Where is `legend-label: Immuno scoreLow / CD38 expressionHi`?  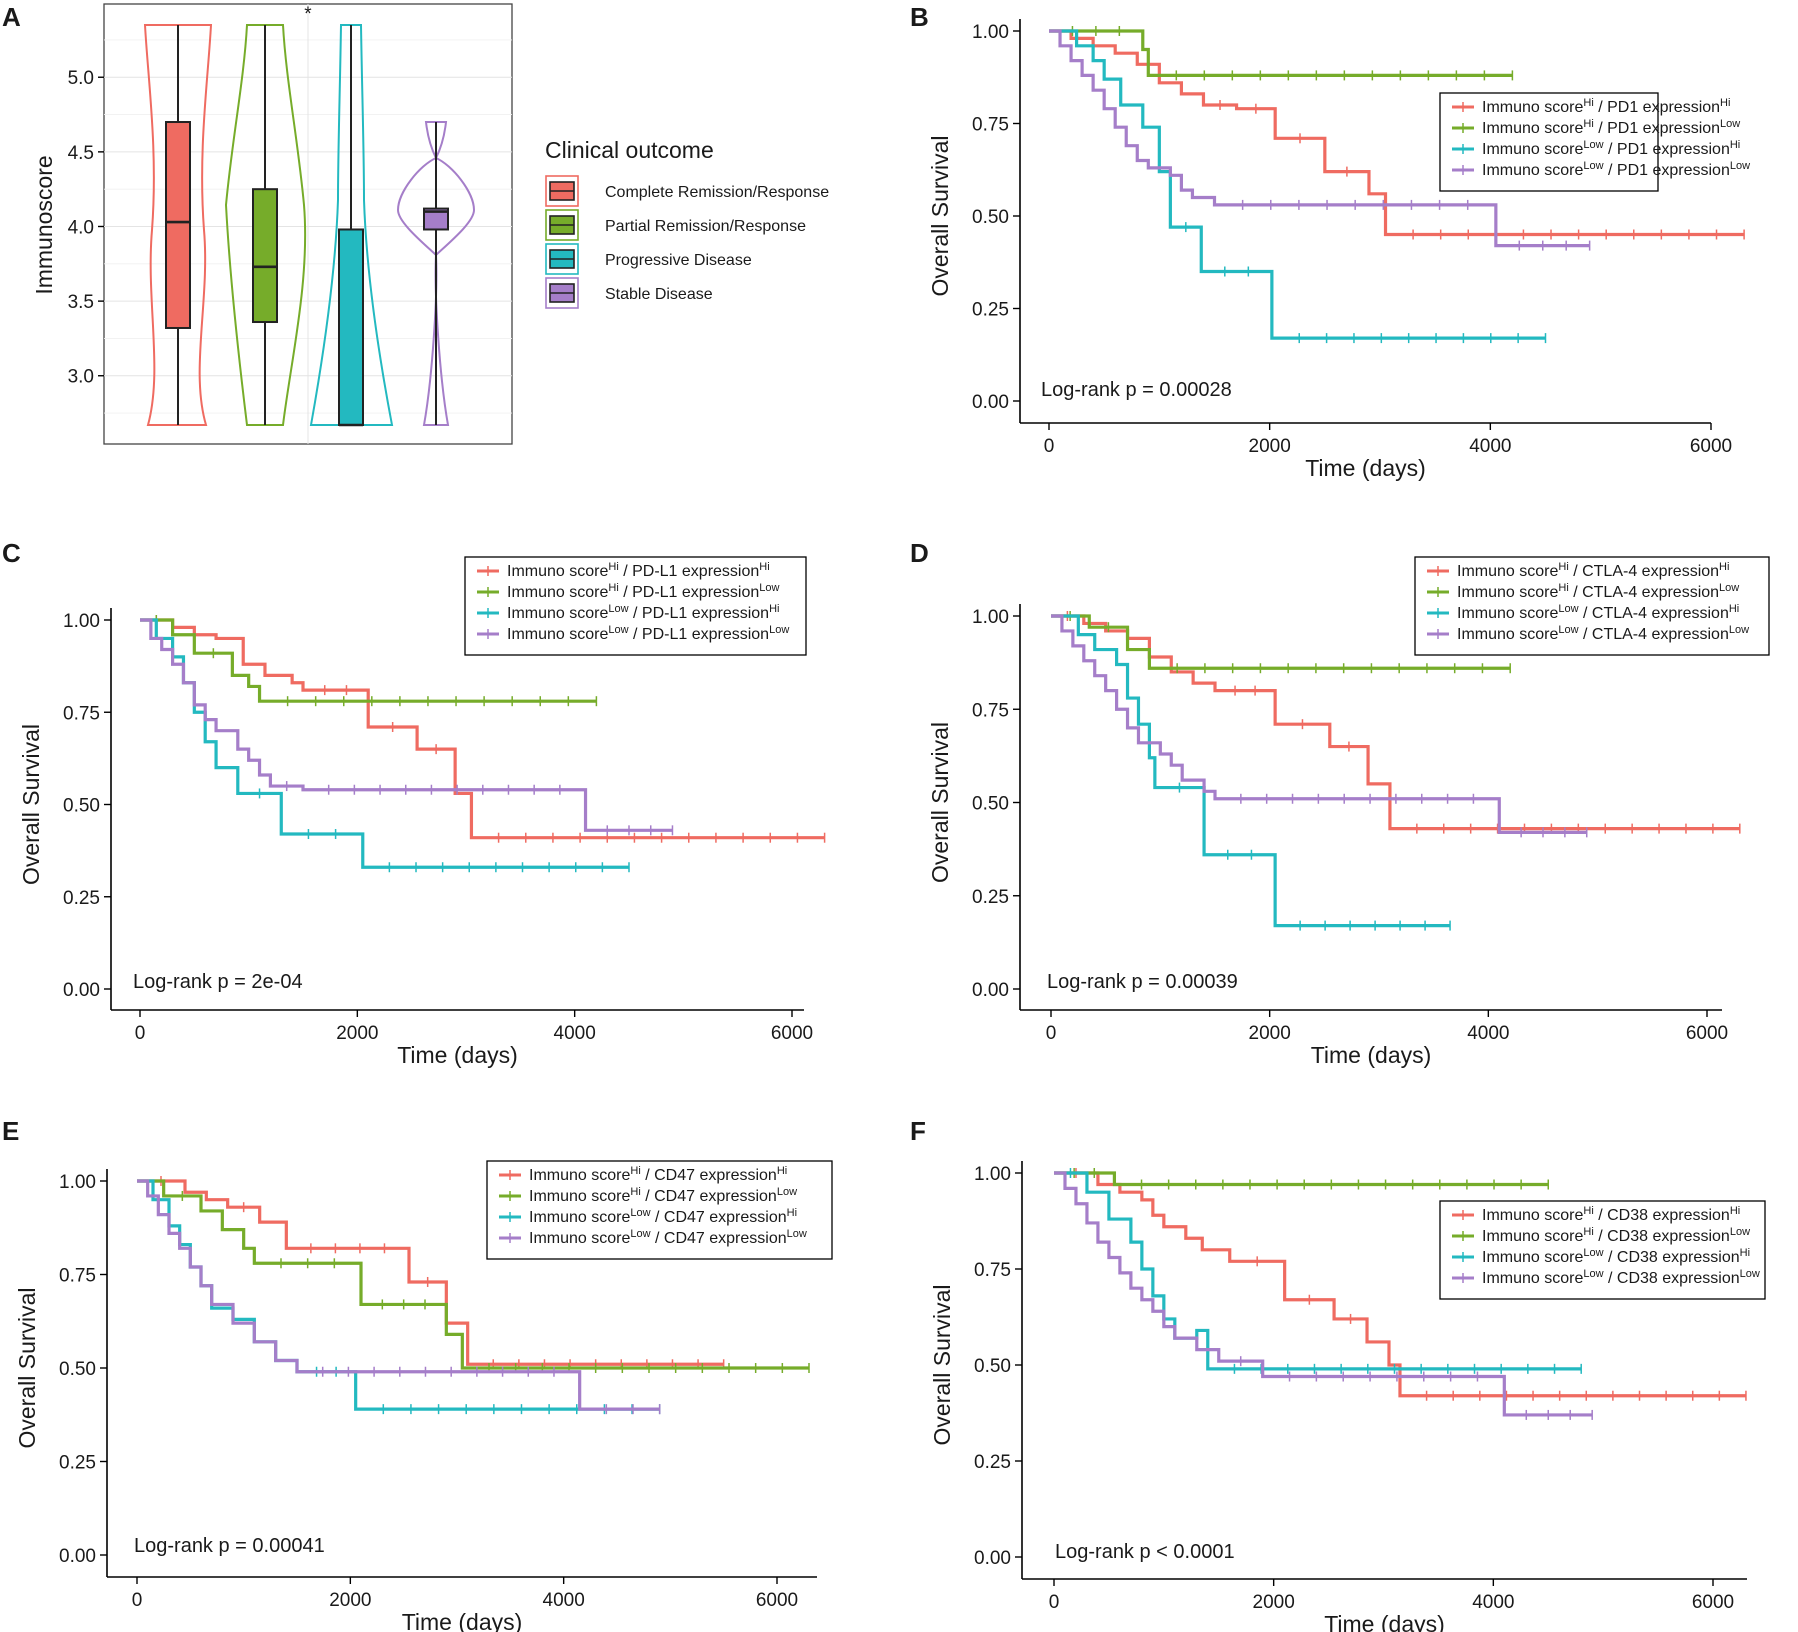
legend-label: Immuno scoreLow / CD38 expressionHi is located at coordinates (1616, 1256).